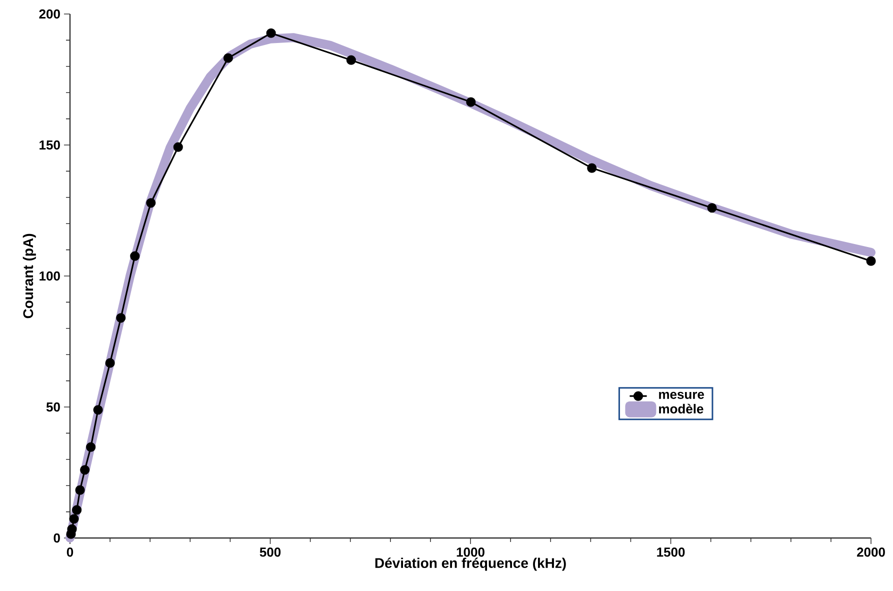 The image size is (893, 591). I want to click on legend-label: mesure, so click(681, 395).